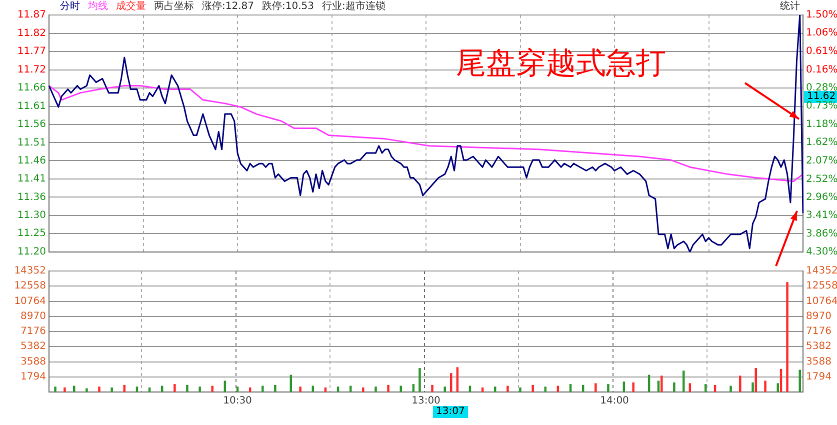  Describe the element at coordinates (228, 7) in the screenshot. I see `text: 涨停:12.87` at that location.